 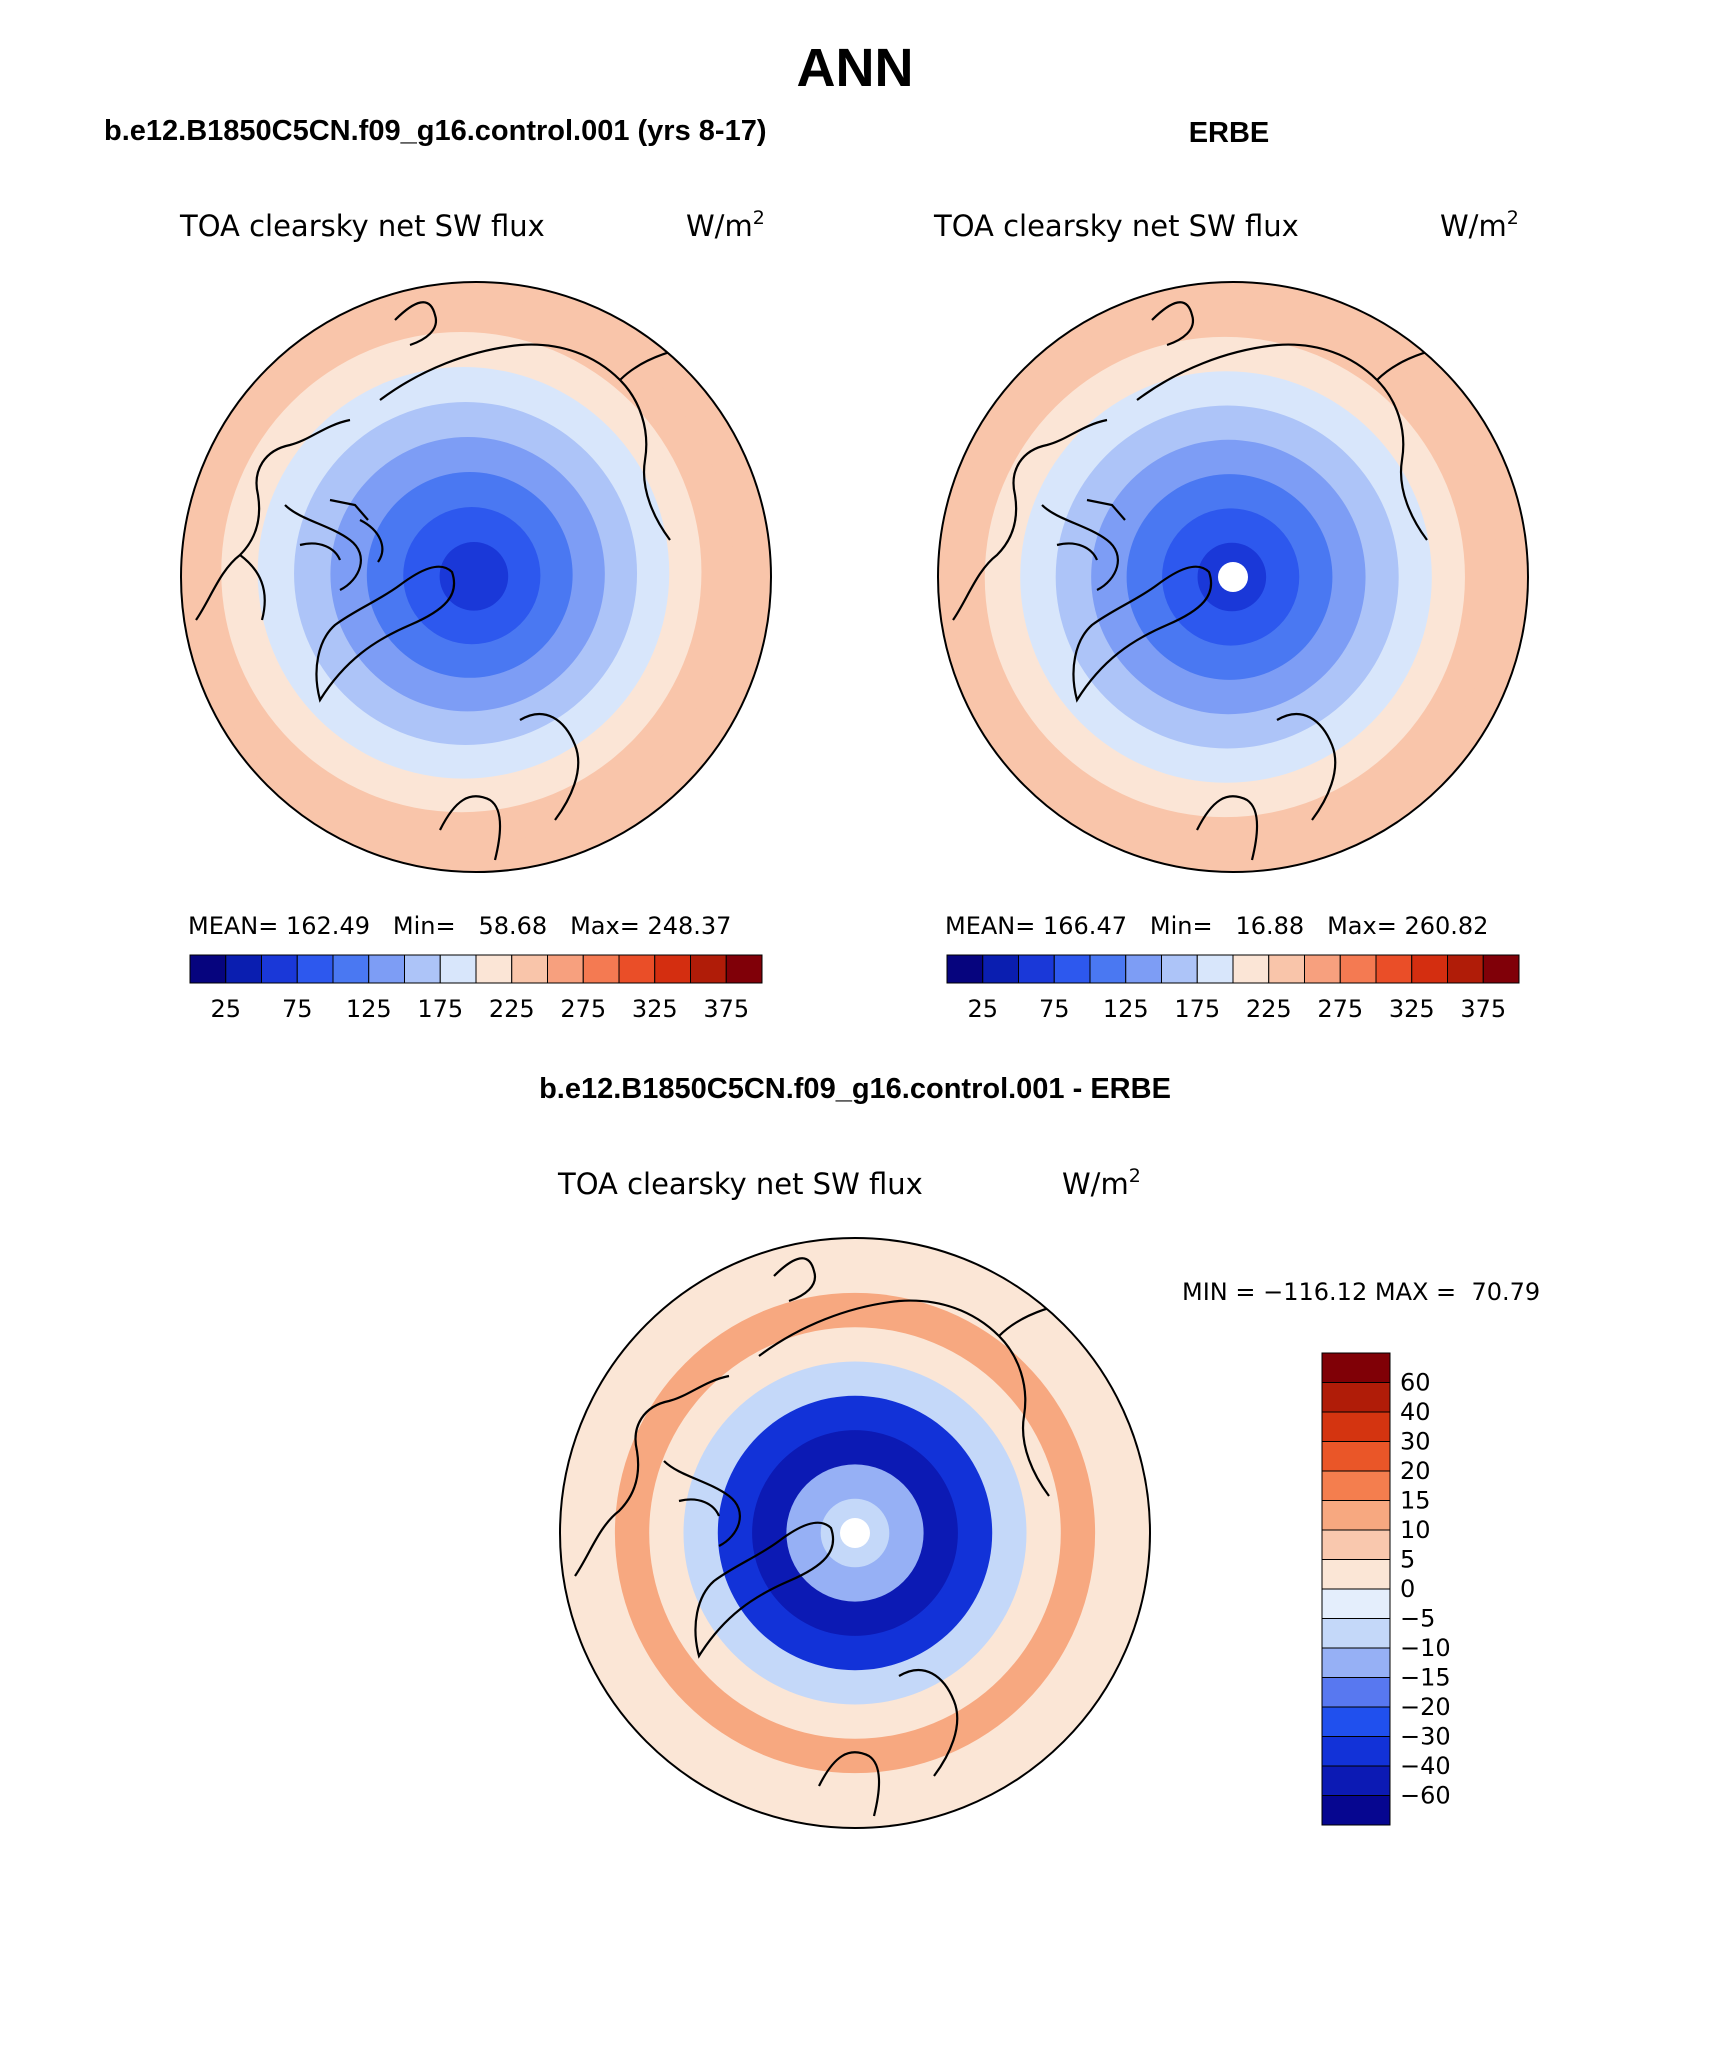 I want to click on panel-model-stats: MEAN= 162.49 Min= 58.68 Max= 248.37, so click(x=459, y=926).